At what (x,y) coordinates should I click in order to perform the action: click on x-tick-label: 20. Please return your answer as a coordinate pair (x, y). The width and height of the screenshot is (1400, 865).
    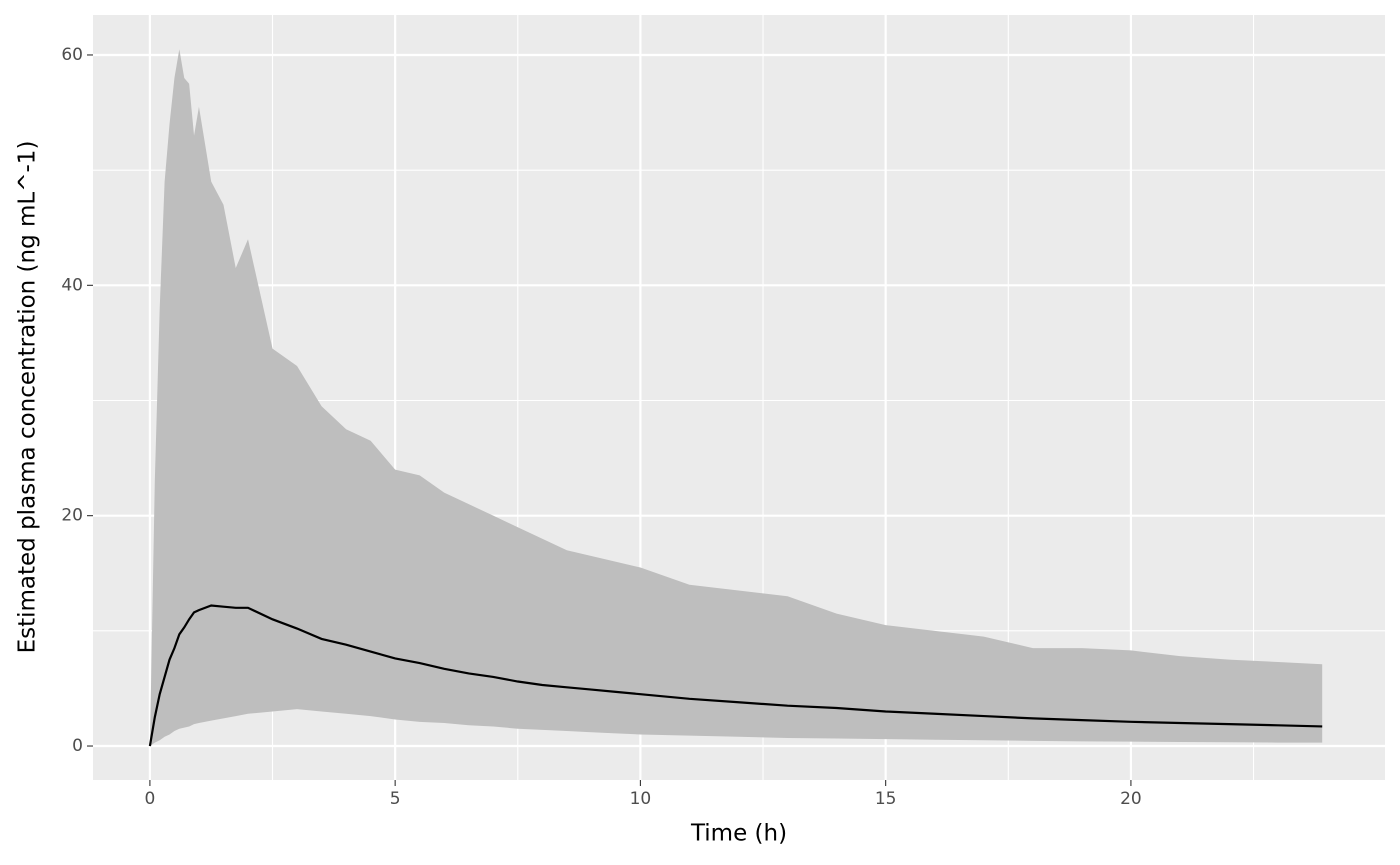
    Looking at the image, I should click on (1131, 799).